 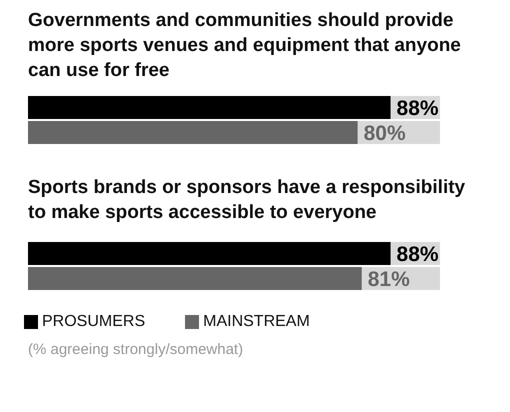 I want to click on chart-title: Sports brands or sponsors have a responsibility to make sports accessible to everyone, so click(x=246, y=200).